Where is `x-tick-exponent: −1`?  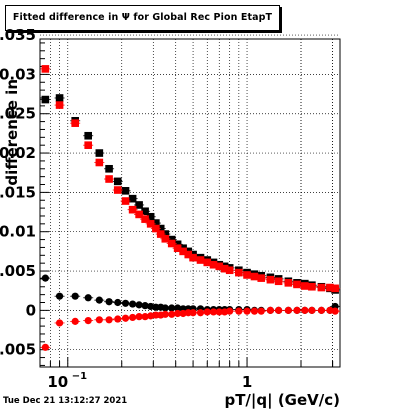
x-tick-exponent: −1 is located at coordinates (79, 376).